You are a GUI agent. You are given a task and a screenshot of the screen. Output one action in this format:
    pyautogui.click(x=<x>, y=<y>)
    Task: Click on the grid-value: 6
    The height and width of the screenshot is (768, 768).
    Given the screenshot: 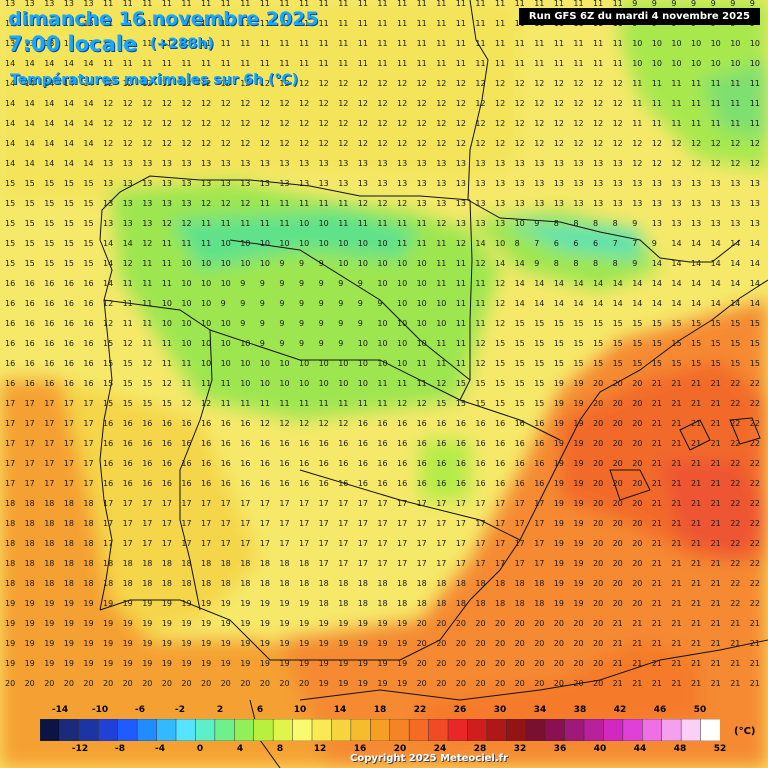 What is the action you would take?
    pyautogui.click(x=556, y=243)
    